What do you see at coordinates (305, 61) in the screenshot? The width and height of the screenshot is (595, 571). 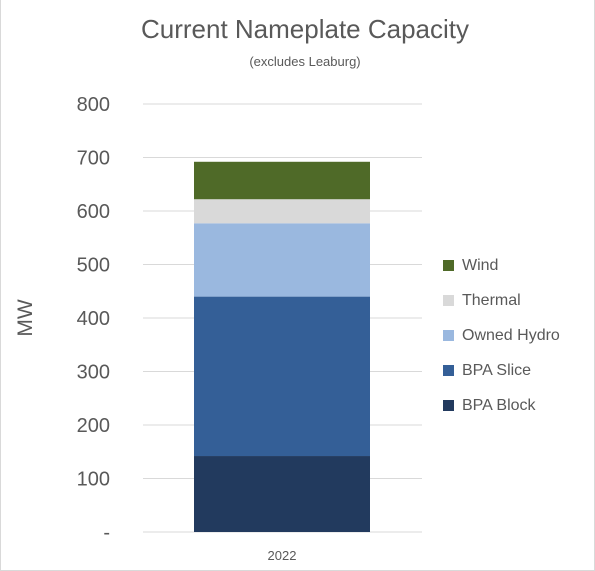 I see `chart-subtitle: (excludes Leaburg)` at bounding box center [305, 61].